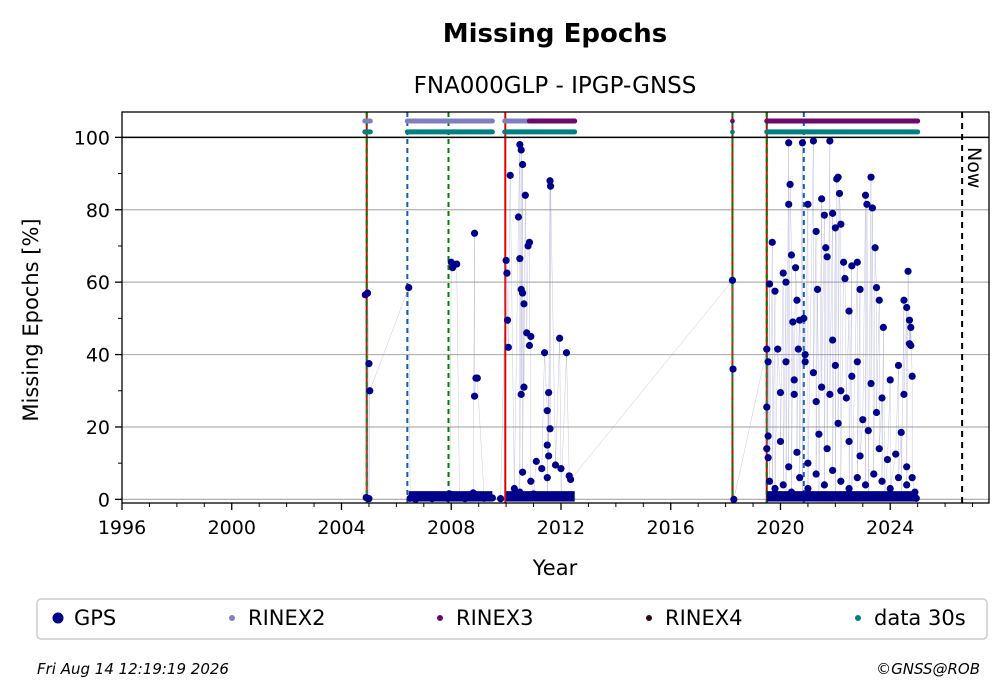 This screenshot has height=699, width=1008. Describe the element at coordinates (890, 528) in the screenshot. I see `x-tick-label: 2024` at that location.